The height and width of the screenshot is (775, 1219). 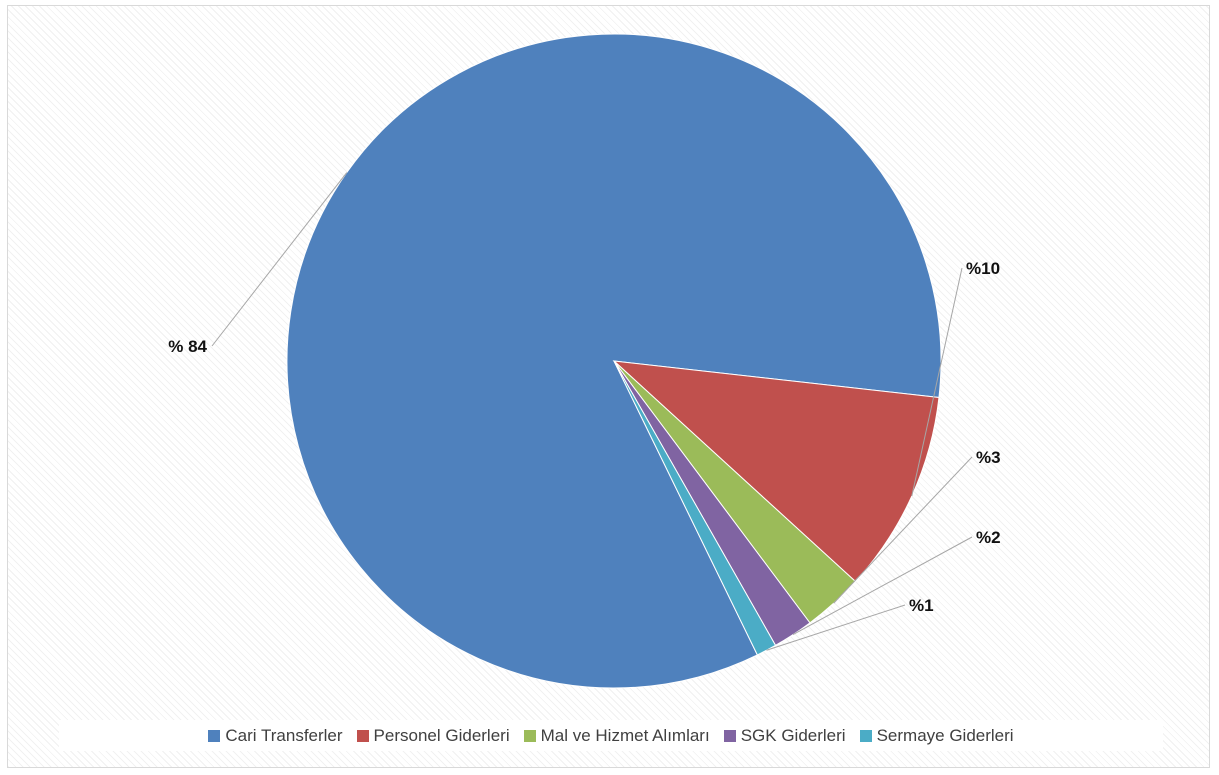 What do you see at coordinates (921, 605) in the screenshot?
I see `data-label-sermaye-giderleri: %1` at bounding box center [921, 605].